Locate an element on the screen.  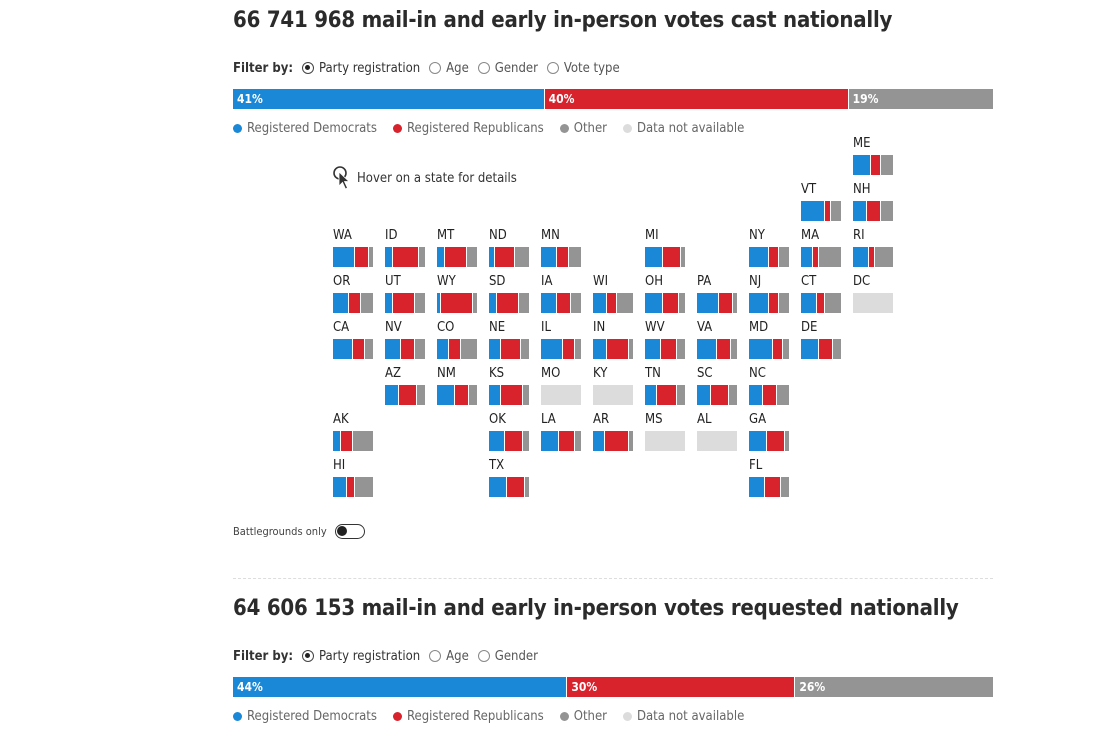
state-tile-fl: FL is located at coordinates (770, 479).